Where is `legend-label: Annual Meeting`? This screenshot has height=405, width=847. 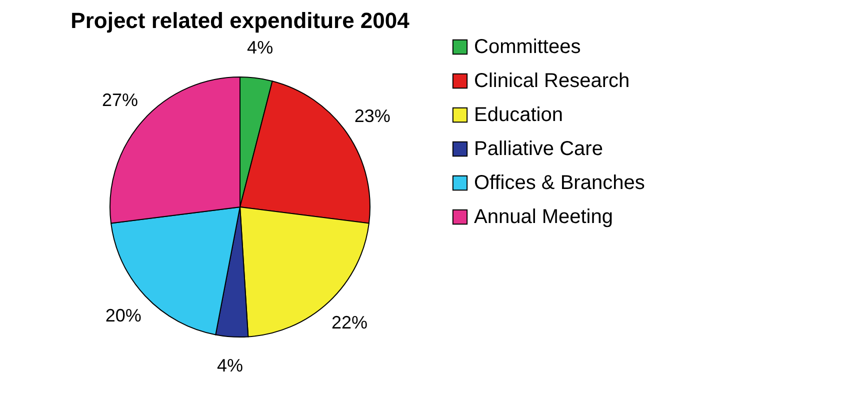 legend-label: Annual Meeting is located at coordinates (543, 217).